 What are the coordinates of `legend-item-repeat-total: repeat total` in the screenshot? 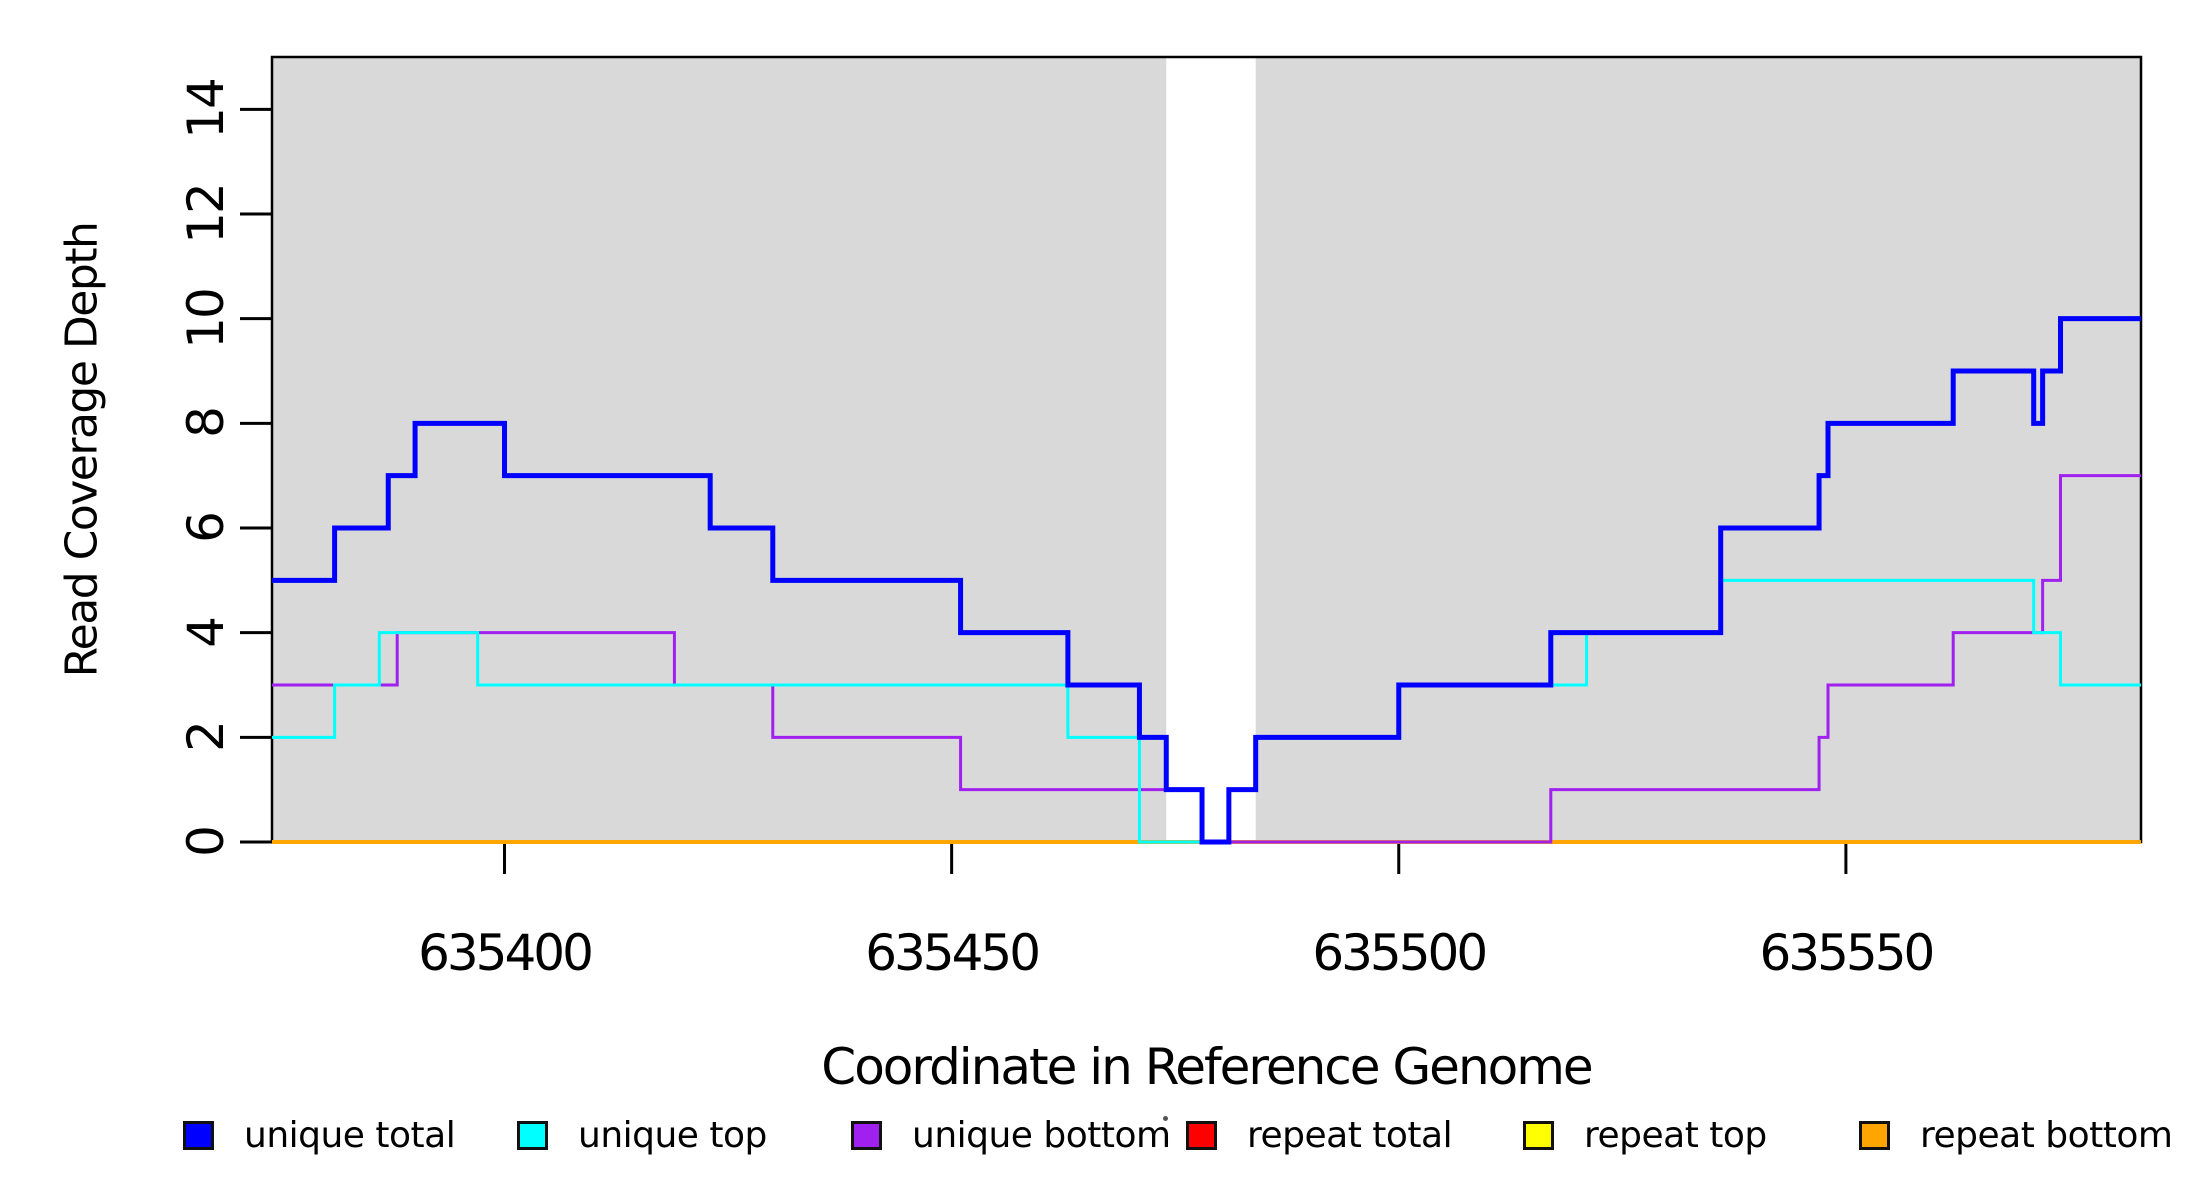 It's located at (1319, 1135).